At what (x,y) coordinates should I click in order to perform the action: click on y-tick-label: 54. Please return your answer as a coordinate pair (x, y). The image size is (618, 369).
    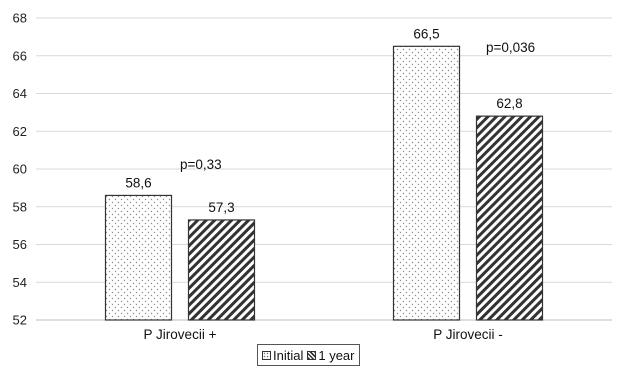
    Looking at the image, I should click on (20, 282).